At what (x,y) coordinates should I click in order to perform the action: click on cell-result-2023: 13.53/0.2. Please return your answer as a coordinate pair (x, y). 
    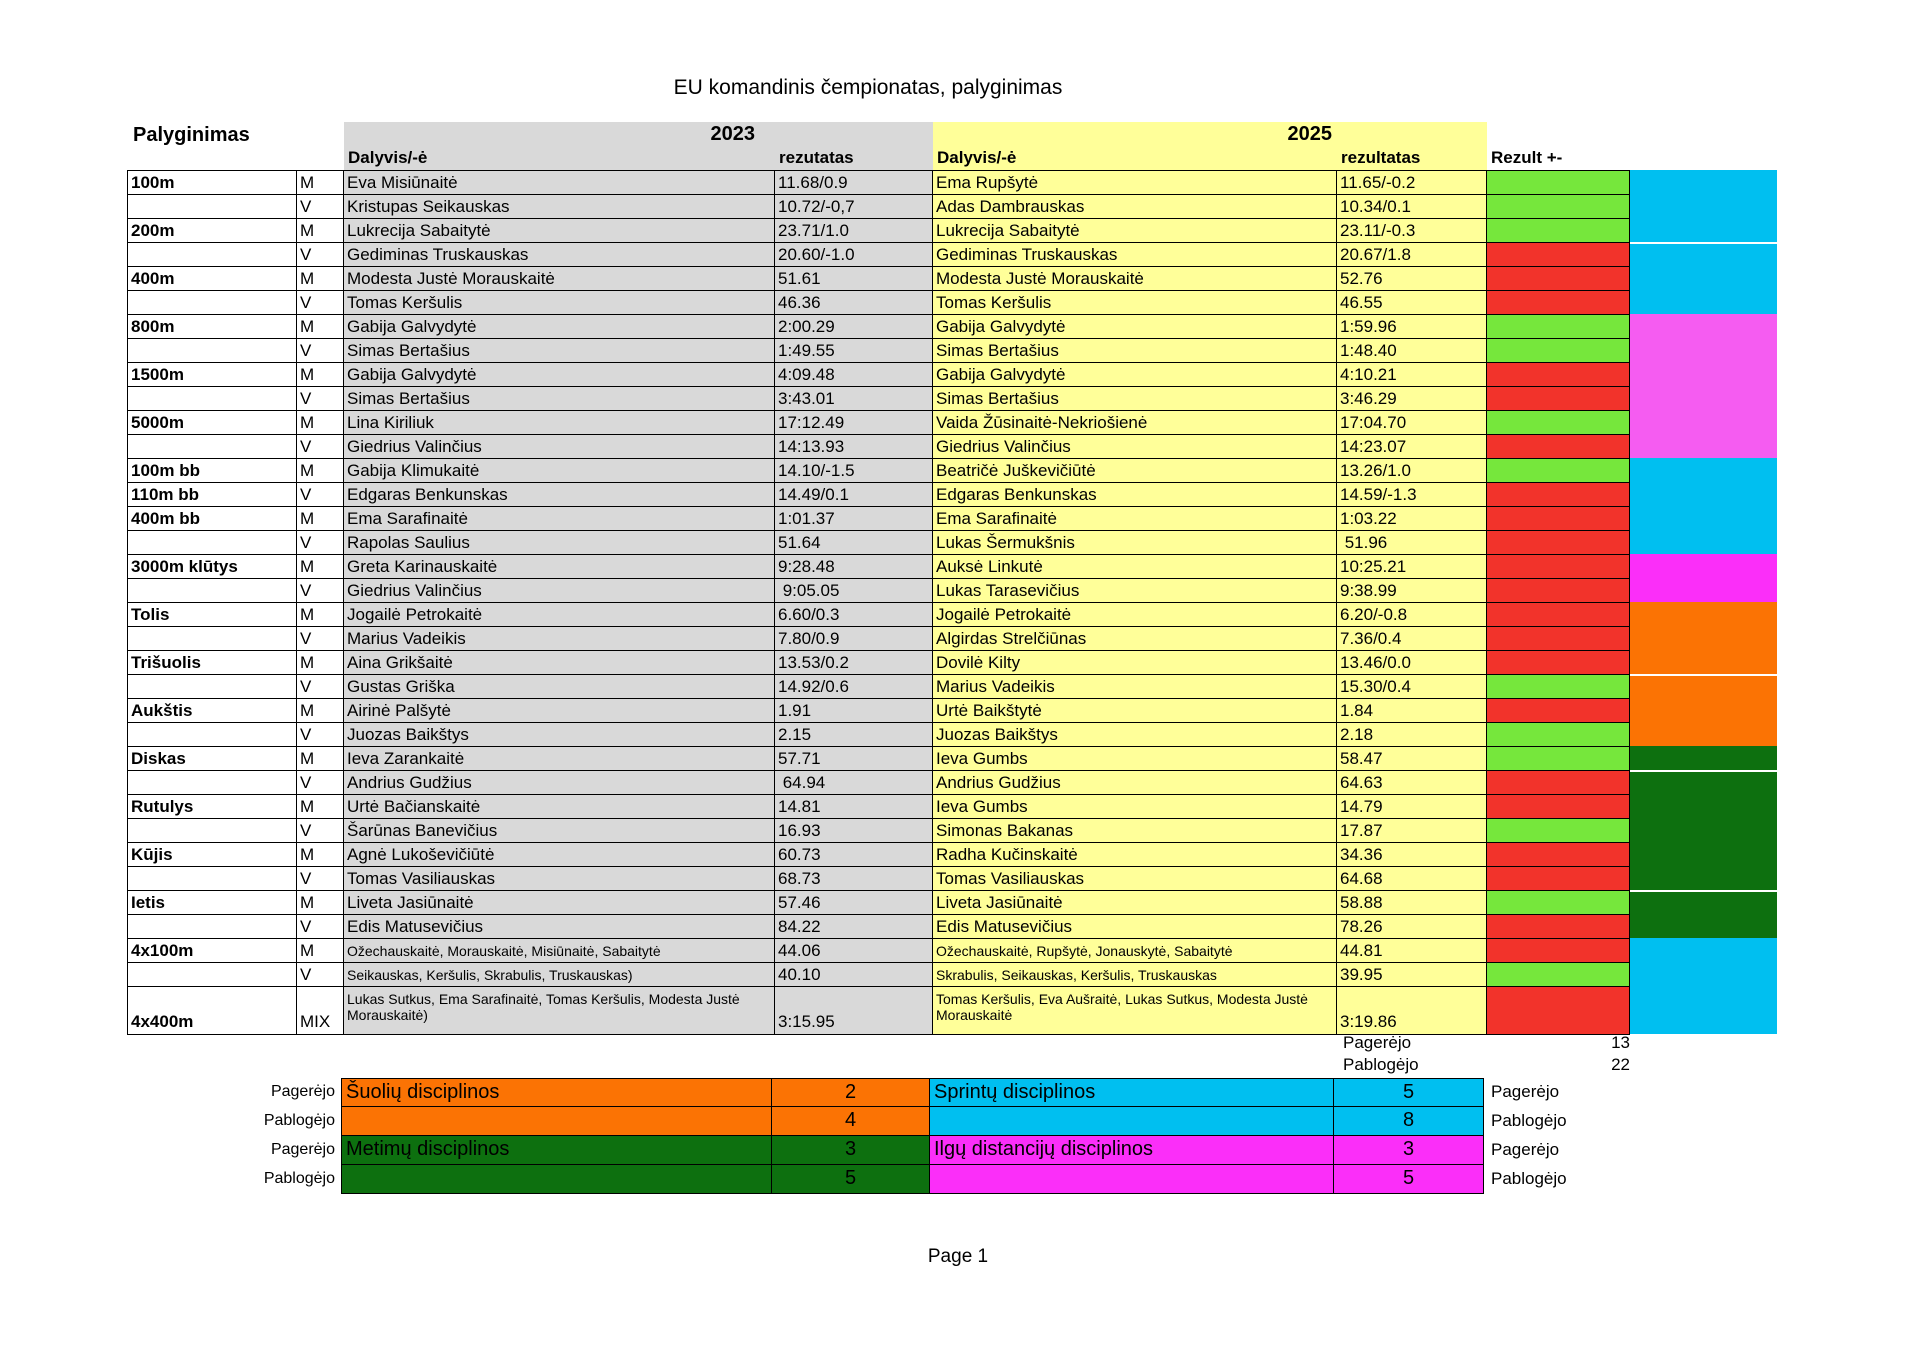
    Looking at the image, I should click on (854, 663).